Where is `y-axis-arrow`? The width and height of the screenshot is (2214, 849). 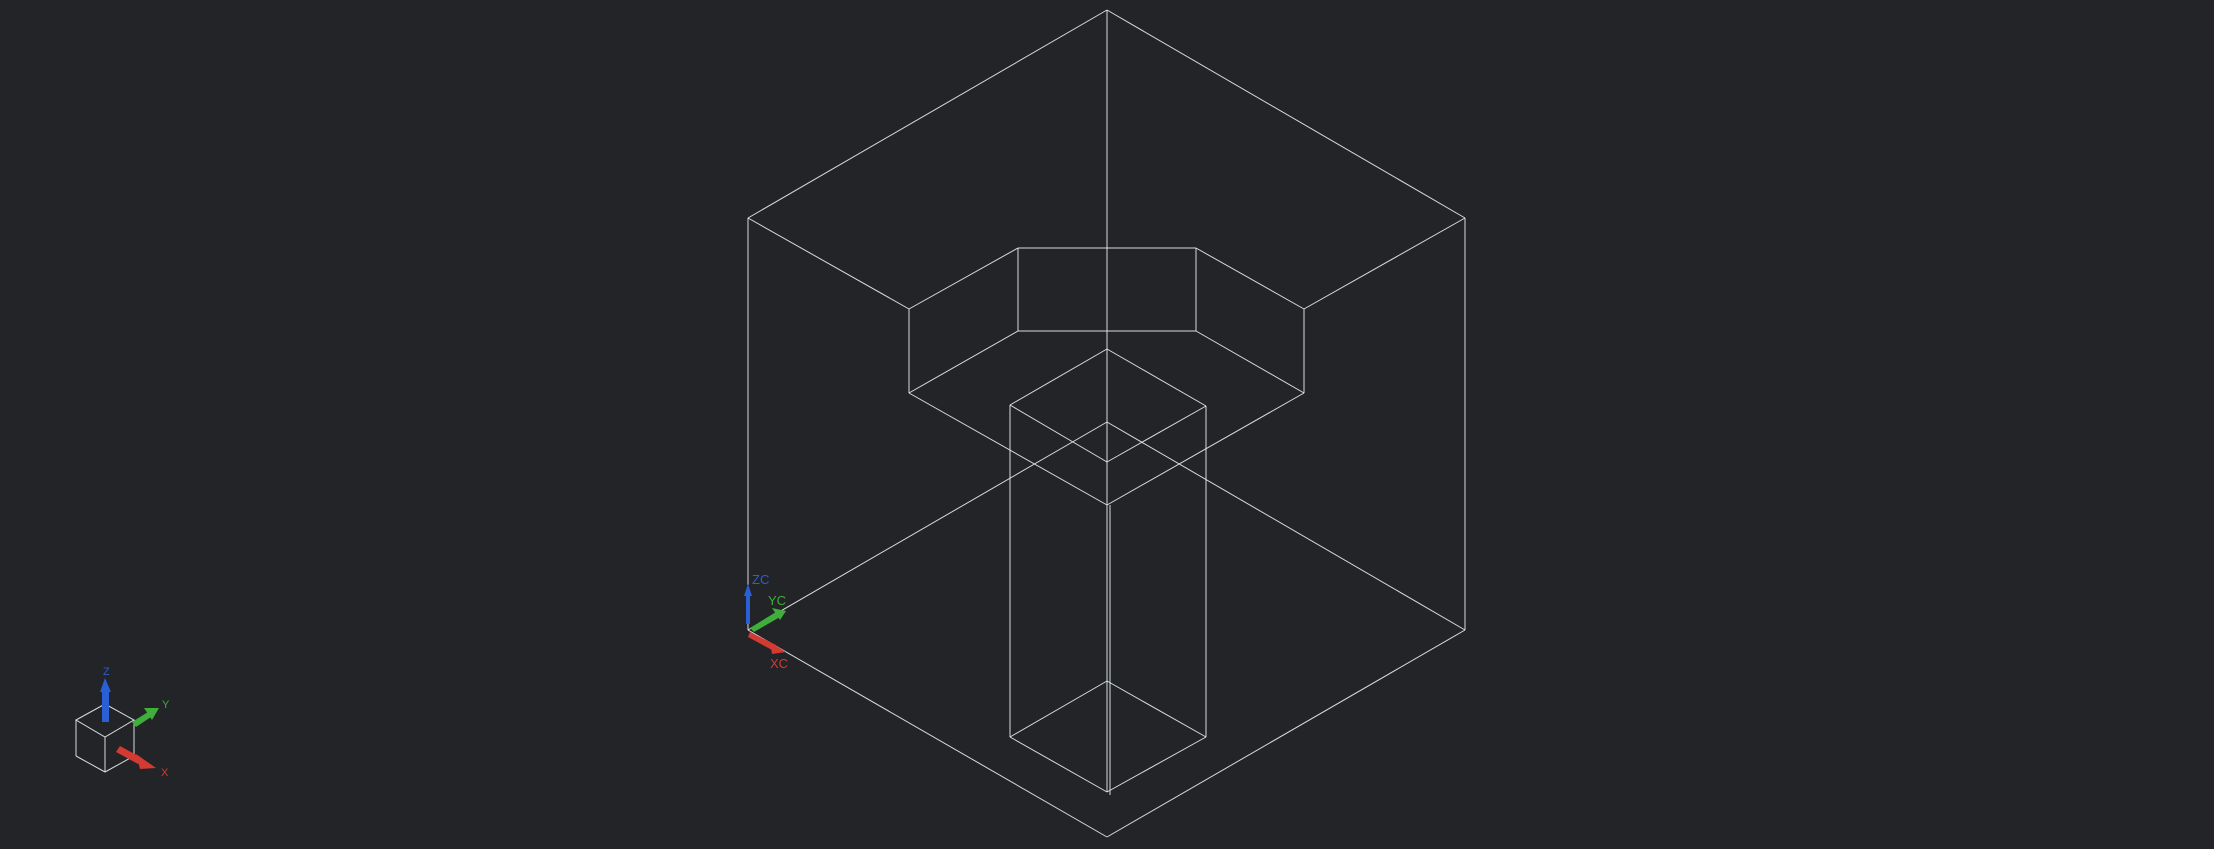 y-axis-arrow is located at coordinates (145, 717).